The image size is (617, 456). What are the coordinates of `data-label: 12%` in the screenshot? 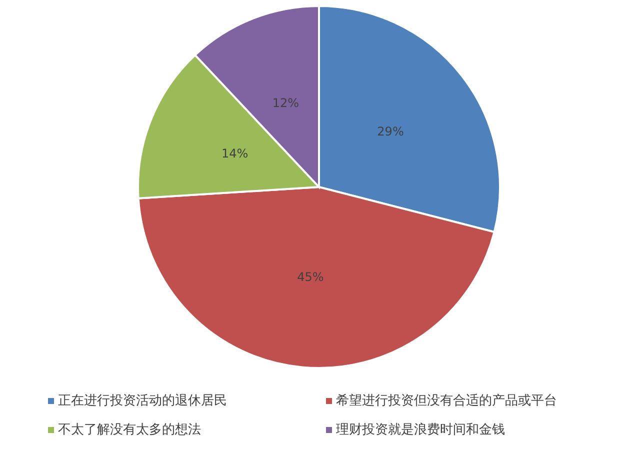 It's located at (286, 103).